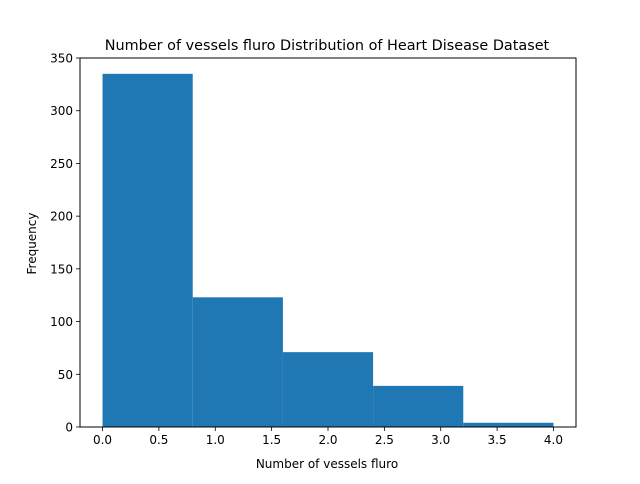  What do you see at coordinates (497, 440) in the screenshot?
I see `x-tick-label: 3.5` at bounding box center [497, 440].